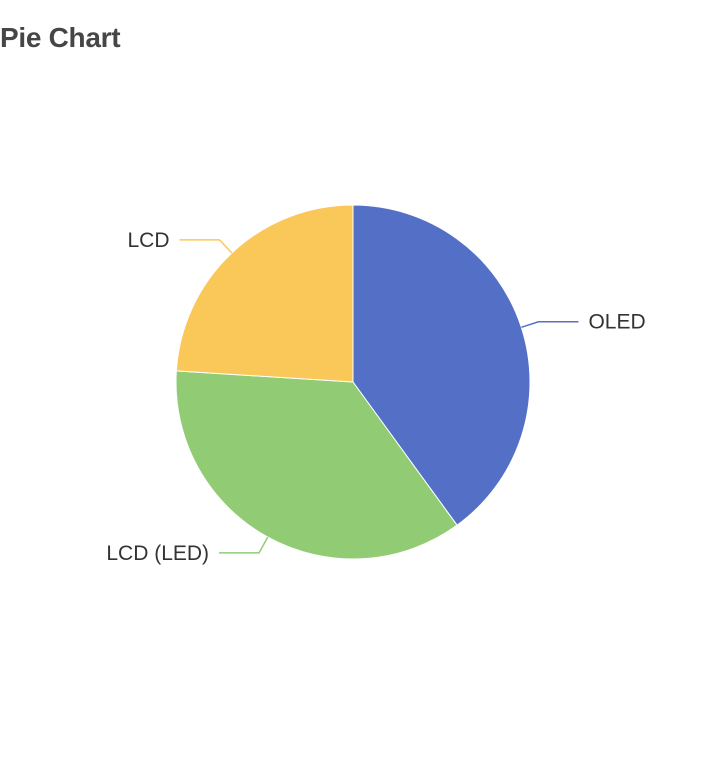  I want to click on pie-slice-oled, so click(441, 365).